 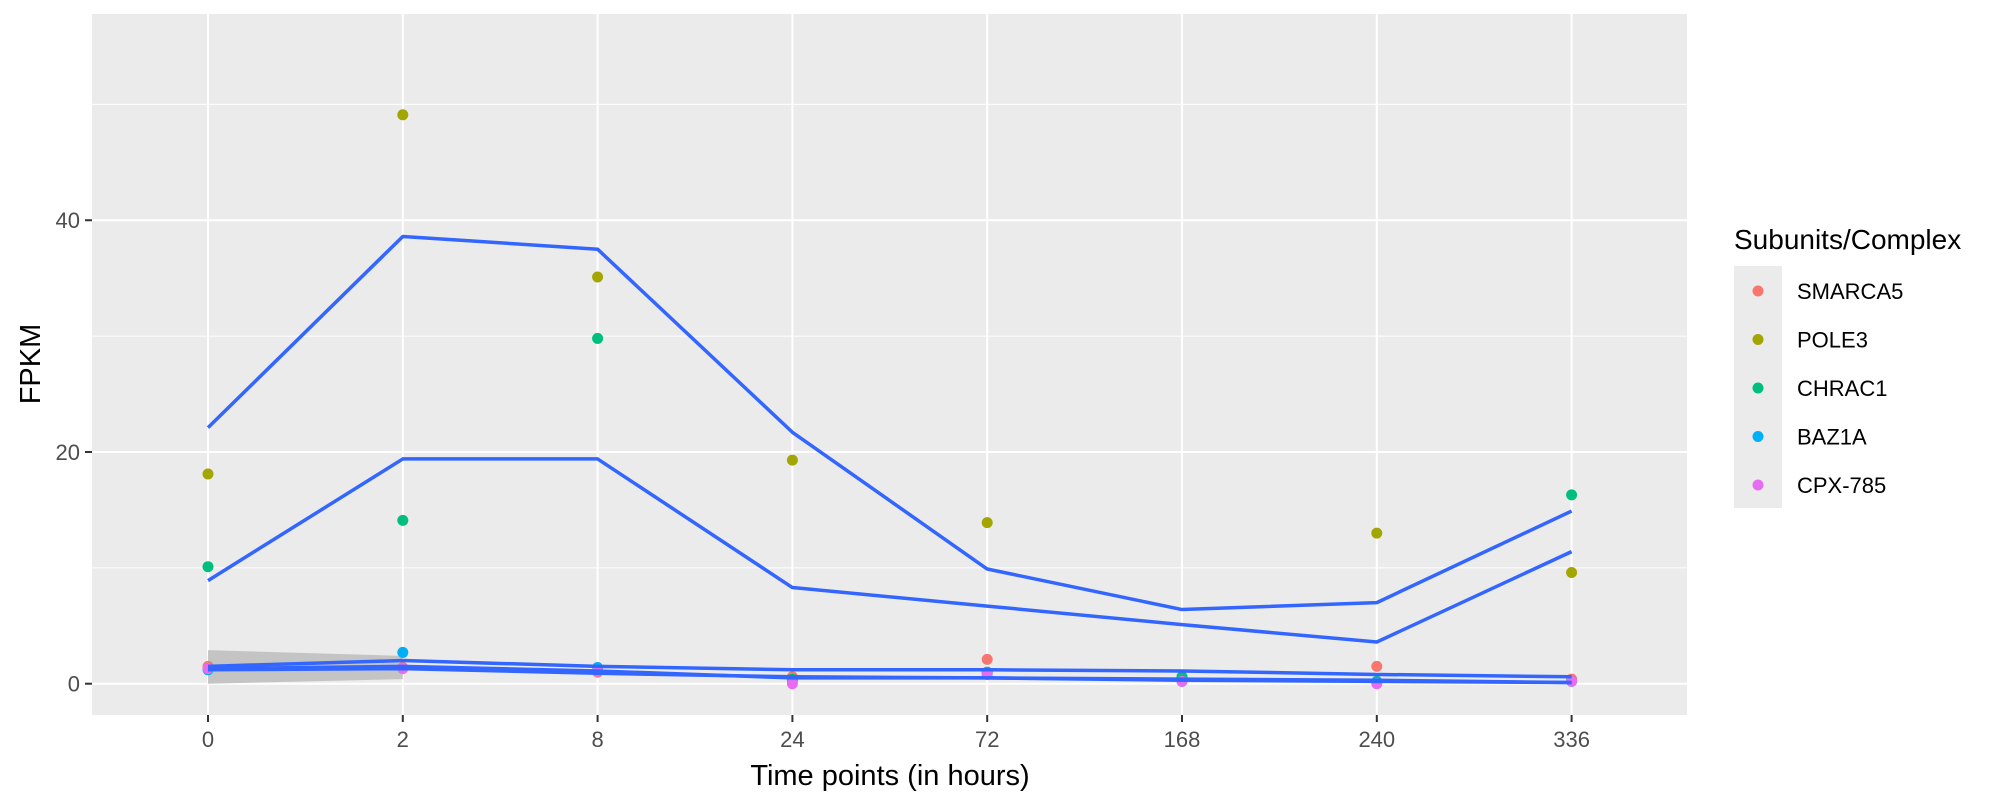 What do you see at coordinates (1758, 291) in the screenshot?
I see `legend-key-smarca5` at bounding box center [1758, 291].